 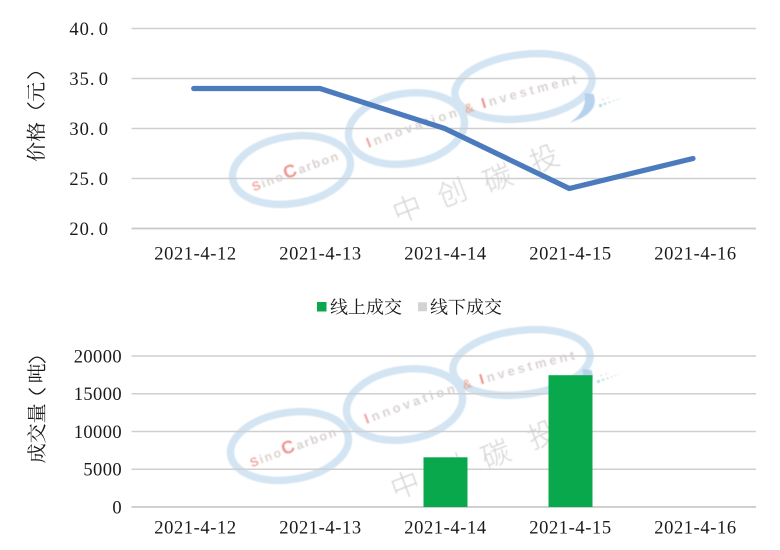 I want to click on svg-text:30.0: 30. 0, so click(x=89, y=130).